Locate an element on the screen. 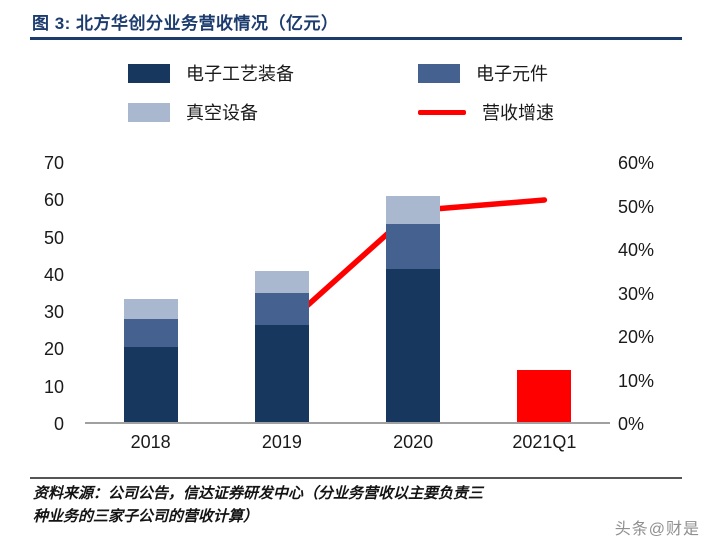 The width and height of the screenshot is (710, 544). source-line-1: 资料来源：公司公告，信达证券研发中心（分业务营收以主要负责三 is located at coordinates (258, 494).